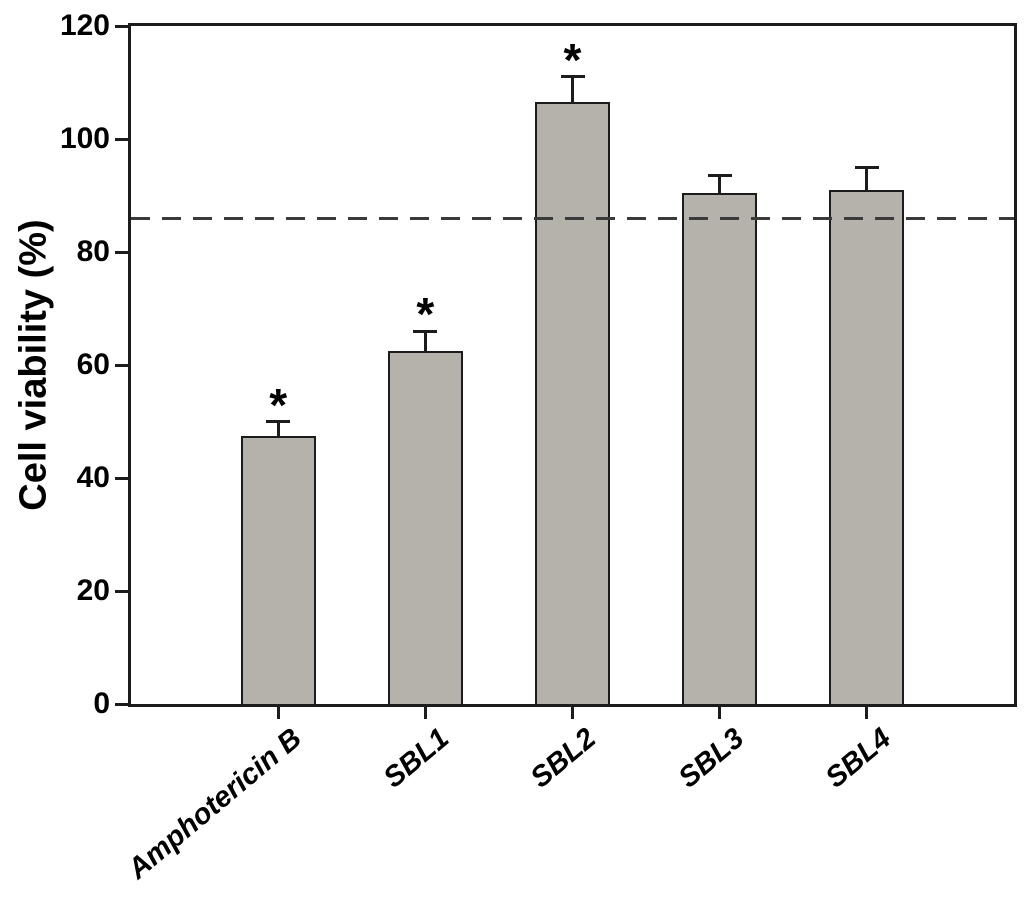  What do you see at coordinates (93, 590) in the screenshot?
I see `y-axis-tick-label: 20` at bounding box center [93, 590].